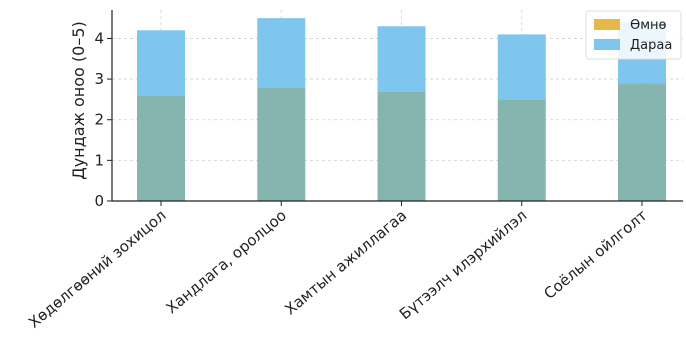 The height and width of the screenshot is (351, 686). What do you see at coordinates (648, 25) in the screenshot?
I see `legend-label: Өмнө` at bounding box center [648, 25].